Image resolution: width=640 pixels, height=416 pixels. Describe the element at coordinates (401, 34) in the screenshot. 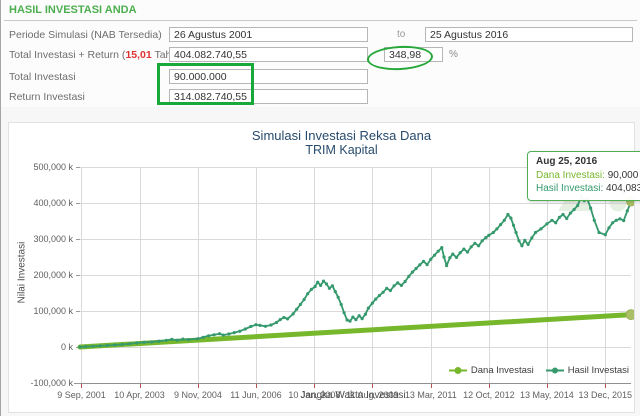

I see `to-label: to` at that location.